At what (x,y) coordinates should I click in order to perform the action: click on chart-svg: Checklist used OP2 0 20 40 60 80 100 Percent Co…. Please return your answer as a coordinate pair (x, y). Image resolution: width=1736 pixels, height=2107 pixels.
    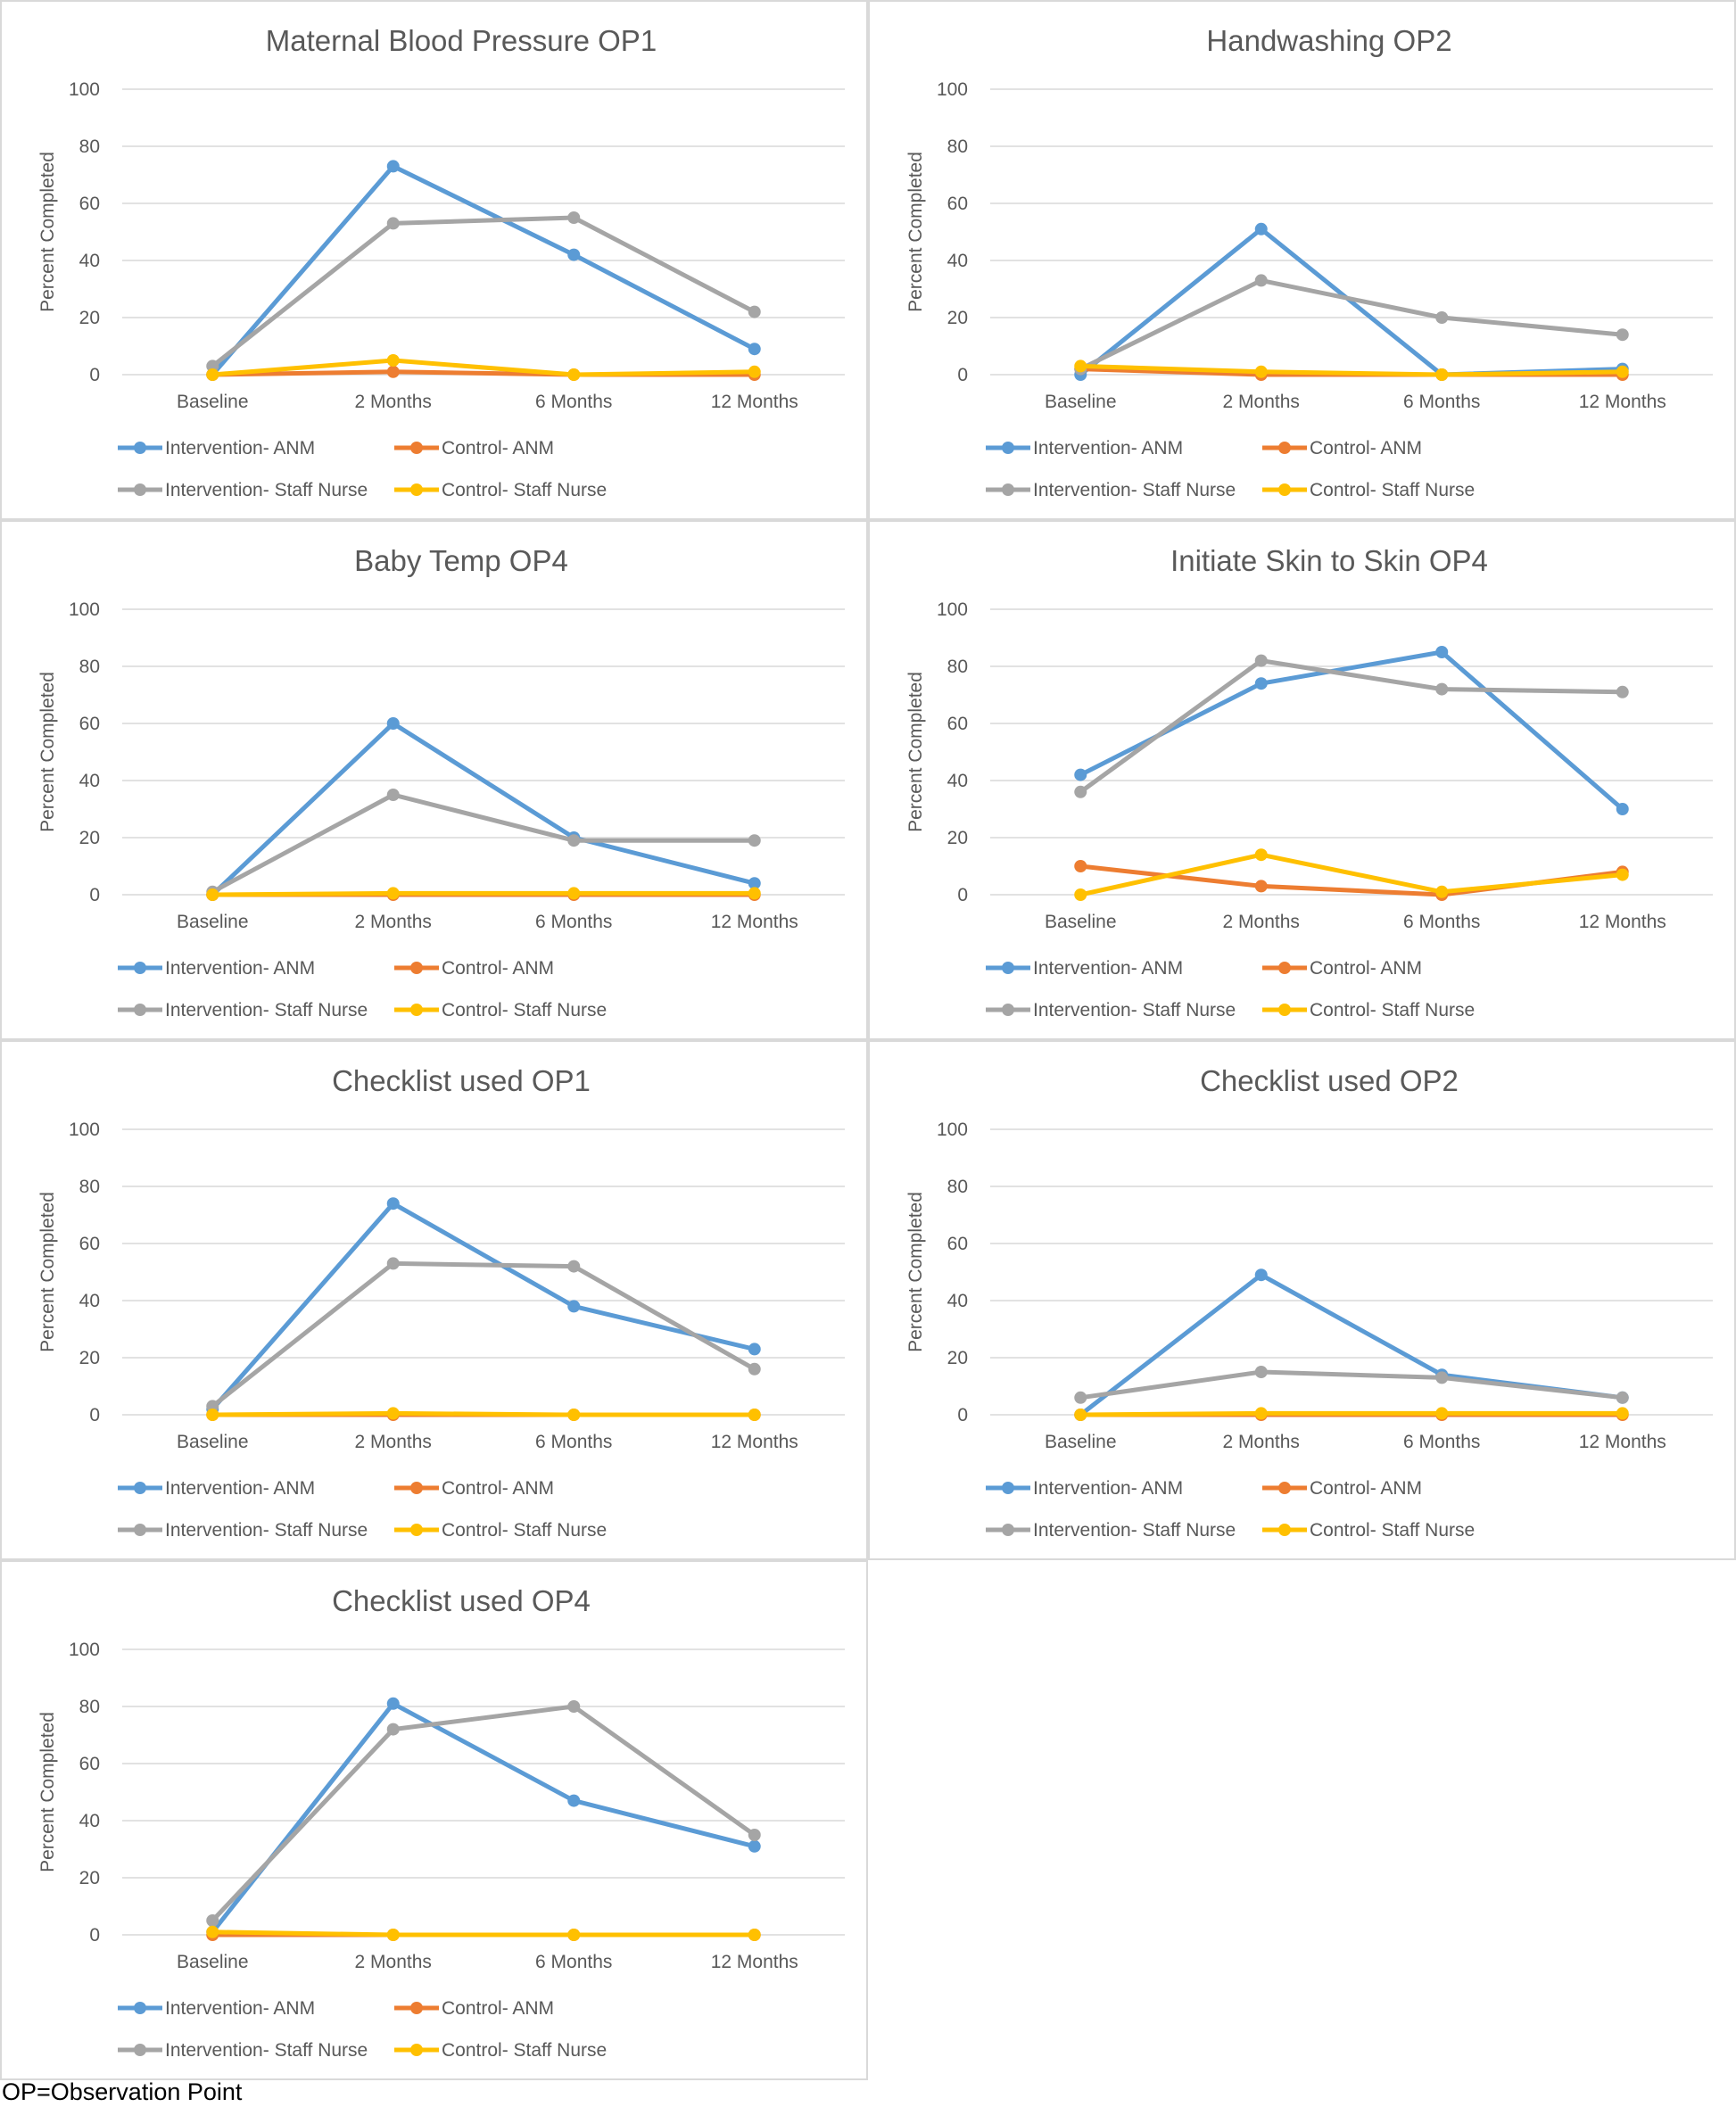
    Looking at the image, I should click on (1309, 1302).